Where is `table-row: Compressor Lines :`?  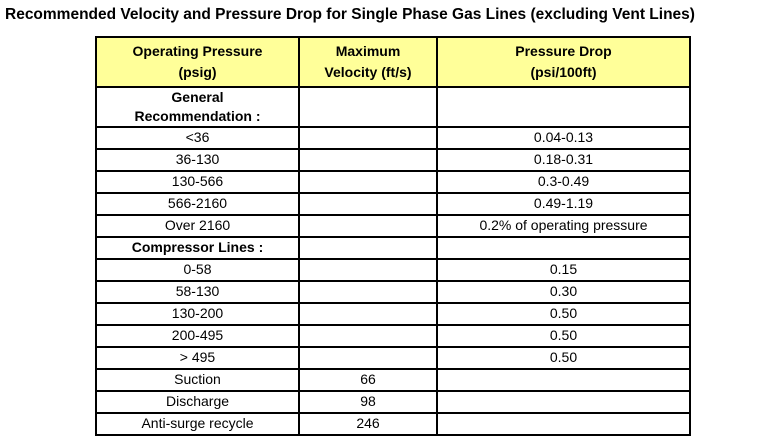 table-row: Compressor Lines : is located at coordinates (393, 247).